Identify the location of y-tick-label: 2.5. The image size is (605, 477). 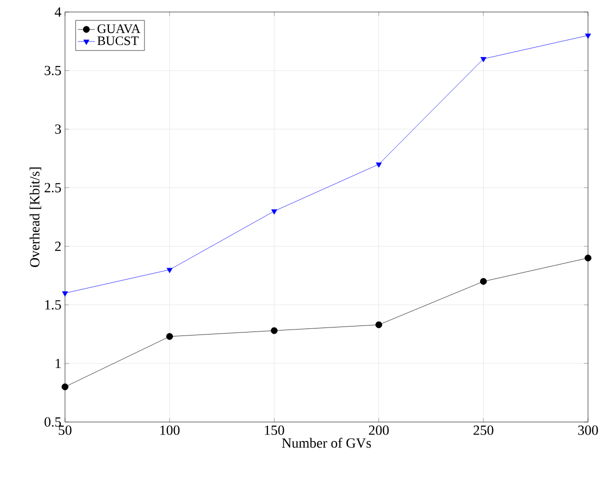
(52, 187).